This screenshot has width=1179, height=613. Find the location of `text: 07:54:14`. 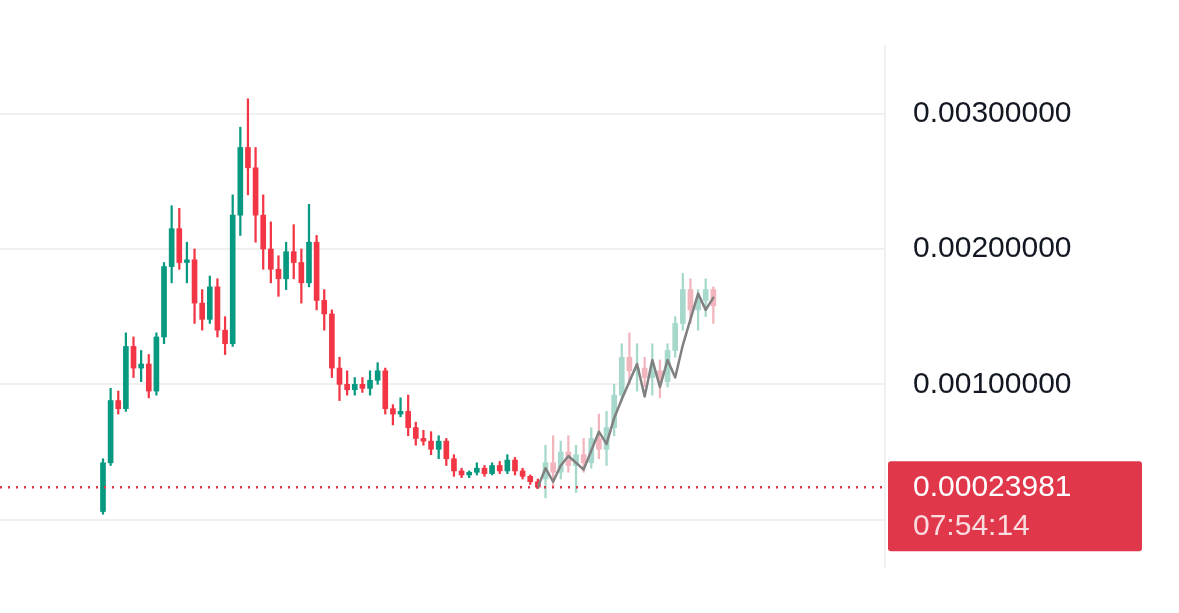

text: 07:54:14 is located at coordinates (971, 525).